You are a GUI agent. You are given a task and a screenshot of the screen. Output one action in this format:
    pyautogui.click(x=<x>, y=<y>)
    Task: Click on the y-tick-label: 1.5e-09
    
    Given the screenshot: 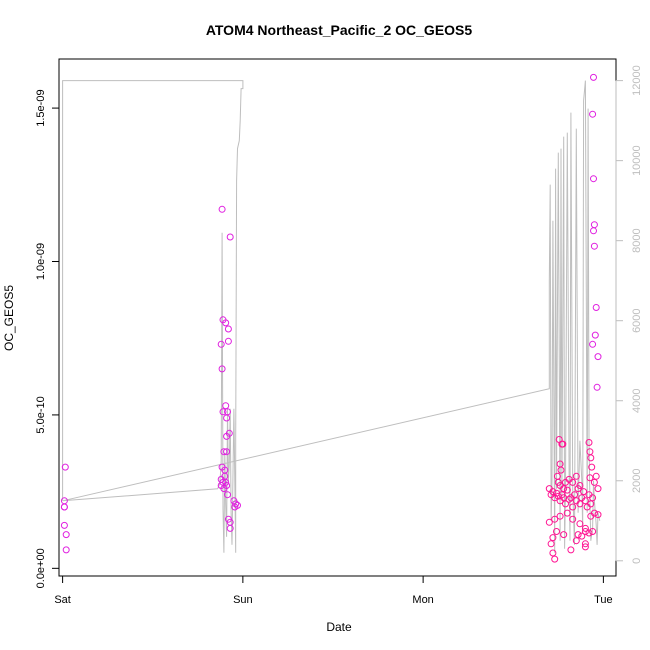 What is the action you would take?
    pyautogui.click(x=41, y=107)
    